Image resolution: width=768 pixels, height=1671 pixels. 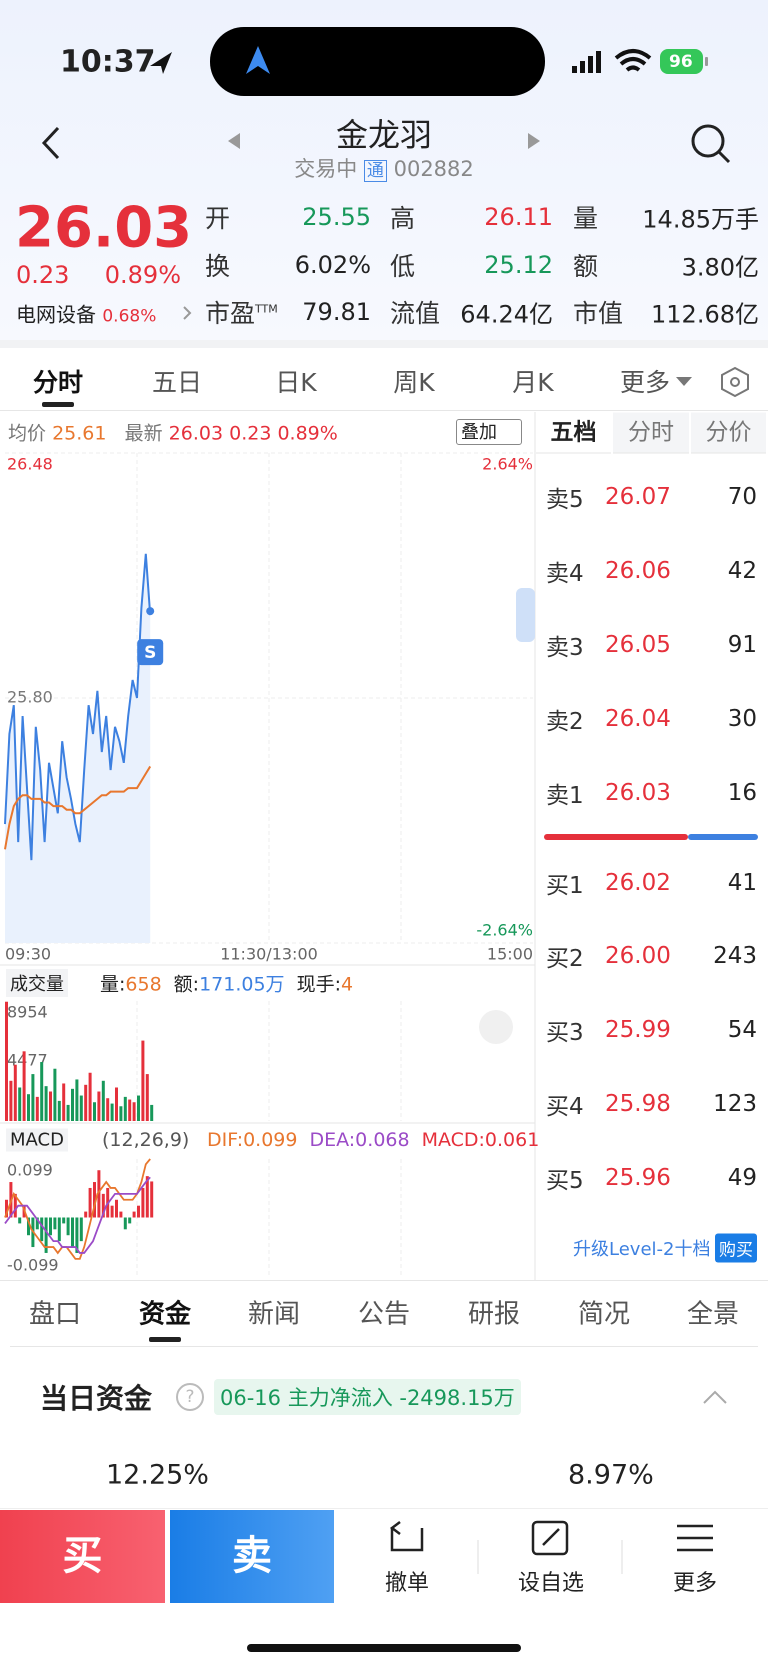 What do you see at coordinates (50, 143) in the screenshot?
I see `back-button` at bounding box center [50, 143].